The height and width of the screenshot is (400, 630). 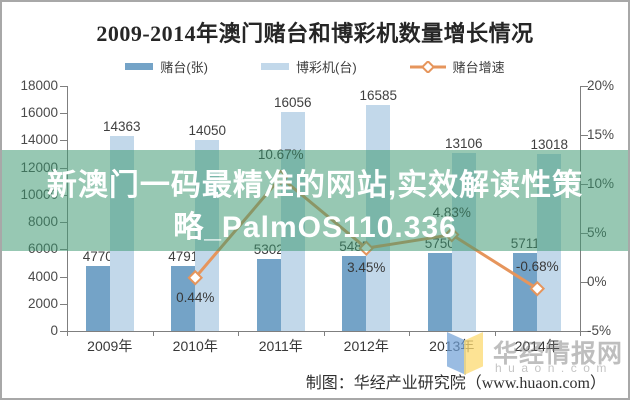 I want to click on bar-value-label: 16585, so click(x=378, y=96).